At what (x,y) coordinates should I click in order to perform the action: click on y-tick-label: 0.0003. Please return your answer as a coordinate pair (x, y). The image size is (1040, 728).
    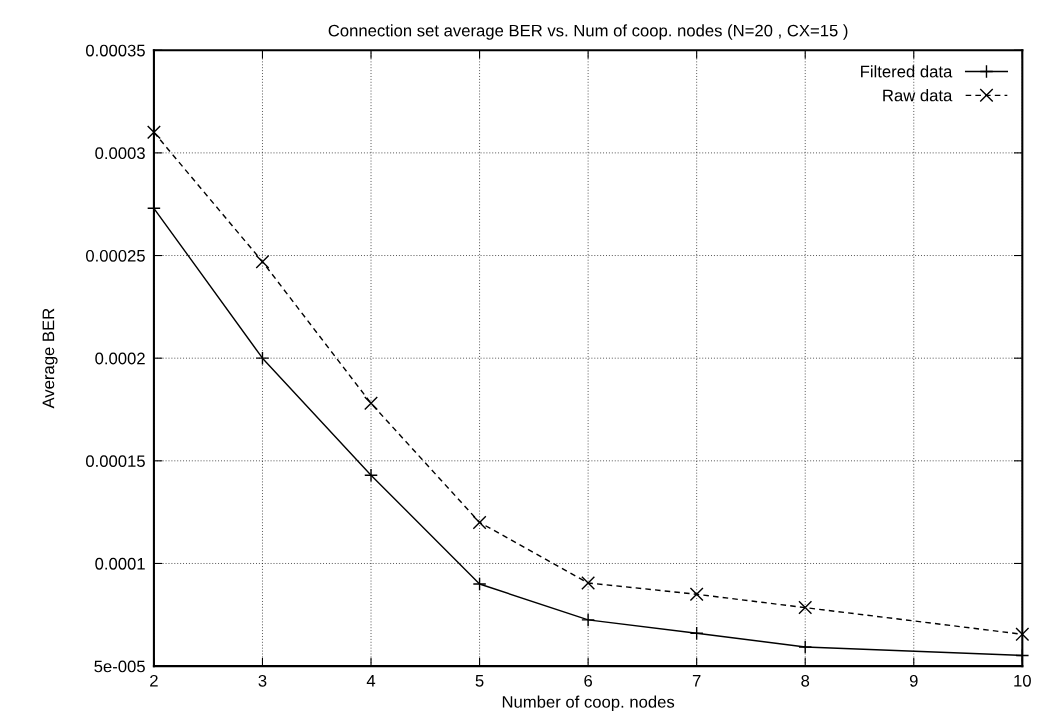
    Looking at the image, I should click on (120, 153).